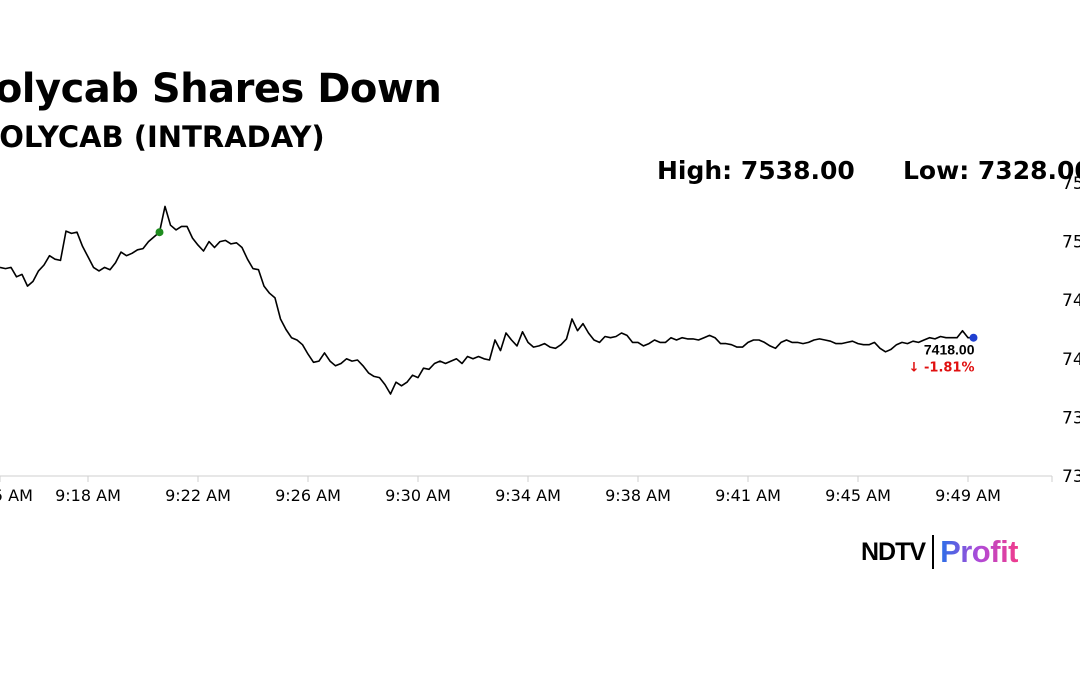 Image resolution: width=1080 pixels, height=675 pixels. I want to click on x-tick-label: 9:18 AM, so click(88, 495).